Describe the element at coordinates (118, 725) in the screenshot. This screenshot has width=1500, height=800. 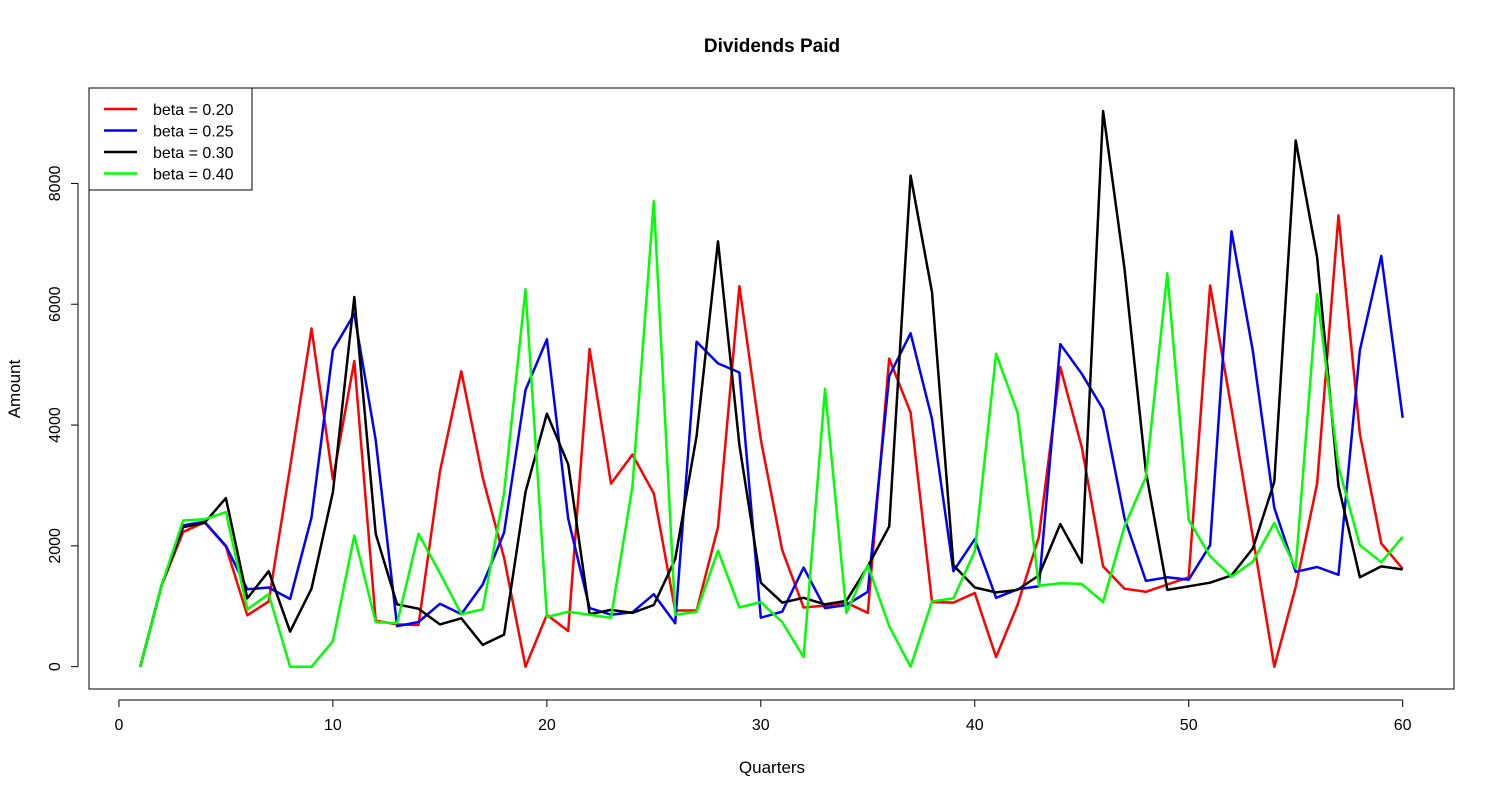
I see `x-tick-label: 0` at that location.